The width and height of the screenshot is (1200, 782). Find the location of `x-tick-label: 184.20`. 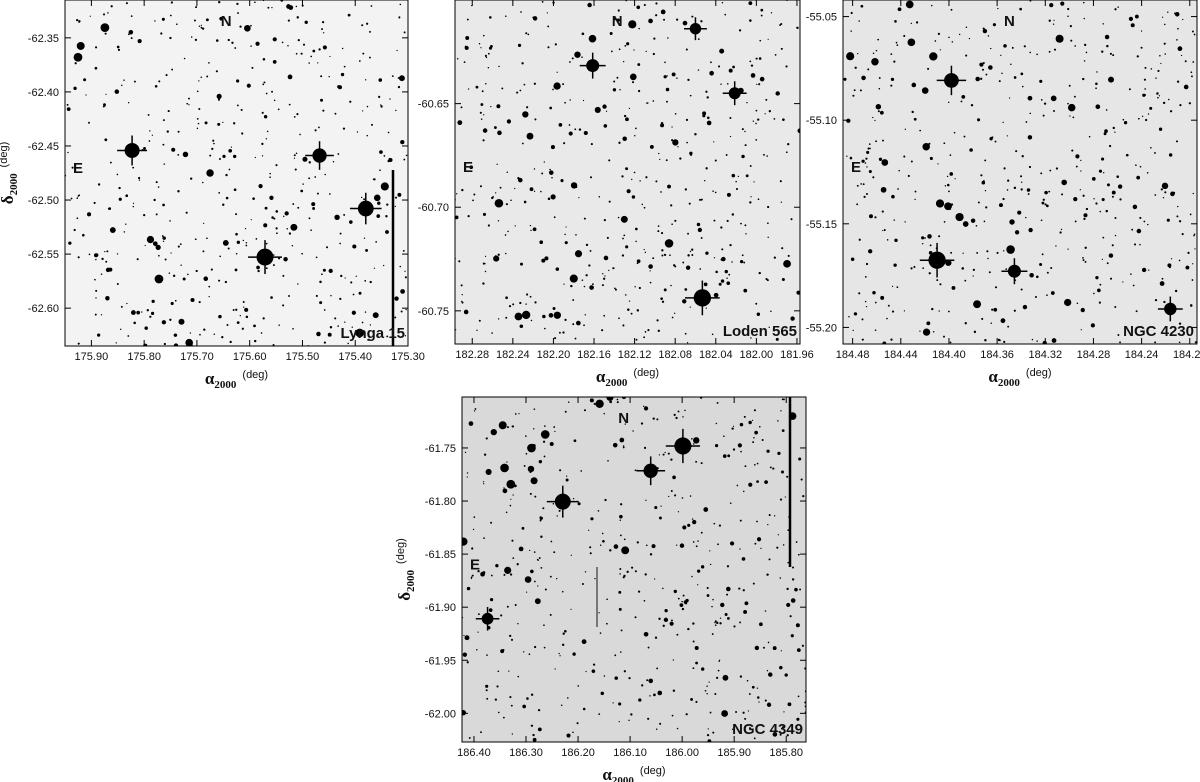

x-tick-label: 184.20 is located at coordinates (1186, 355).